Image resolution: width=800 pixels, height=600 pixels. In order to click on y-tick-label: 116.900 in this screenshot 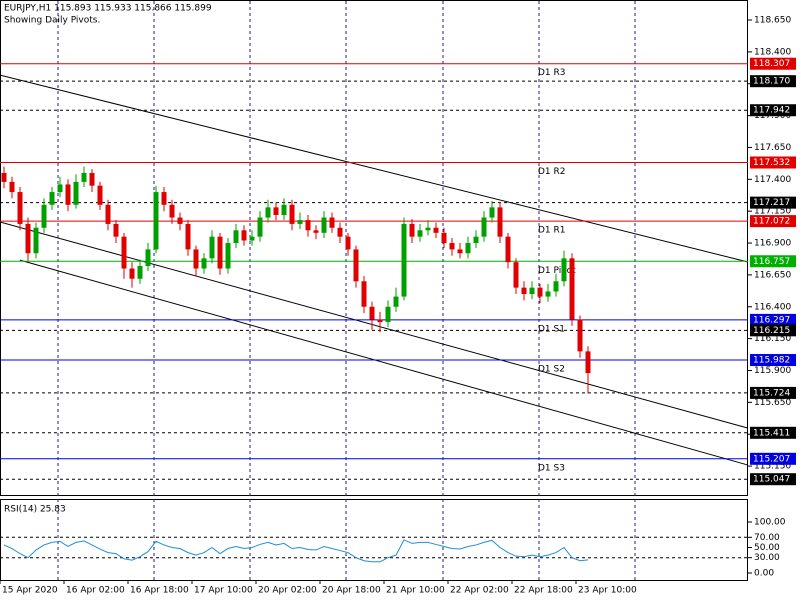, I will do `click(772, 244)`.